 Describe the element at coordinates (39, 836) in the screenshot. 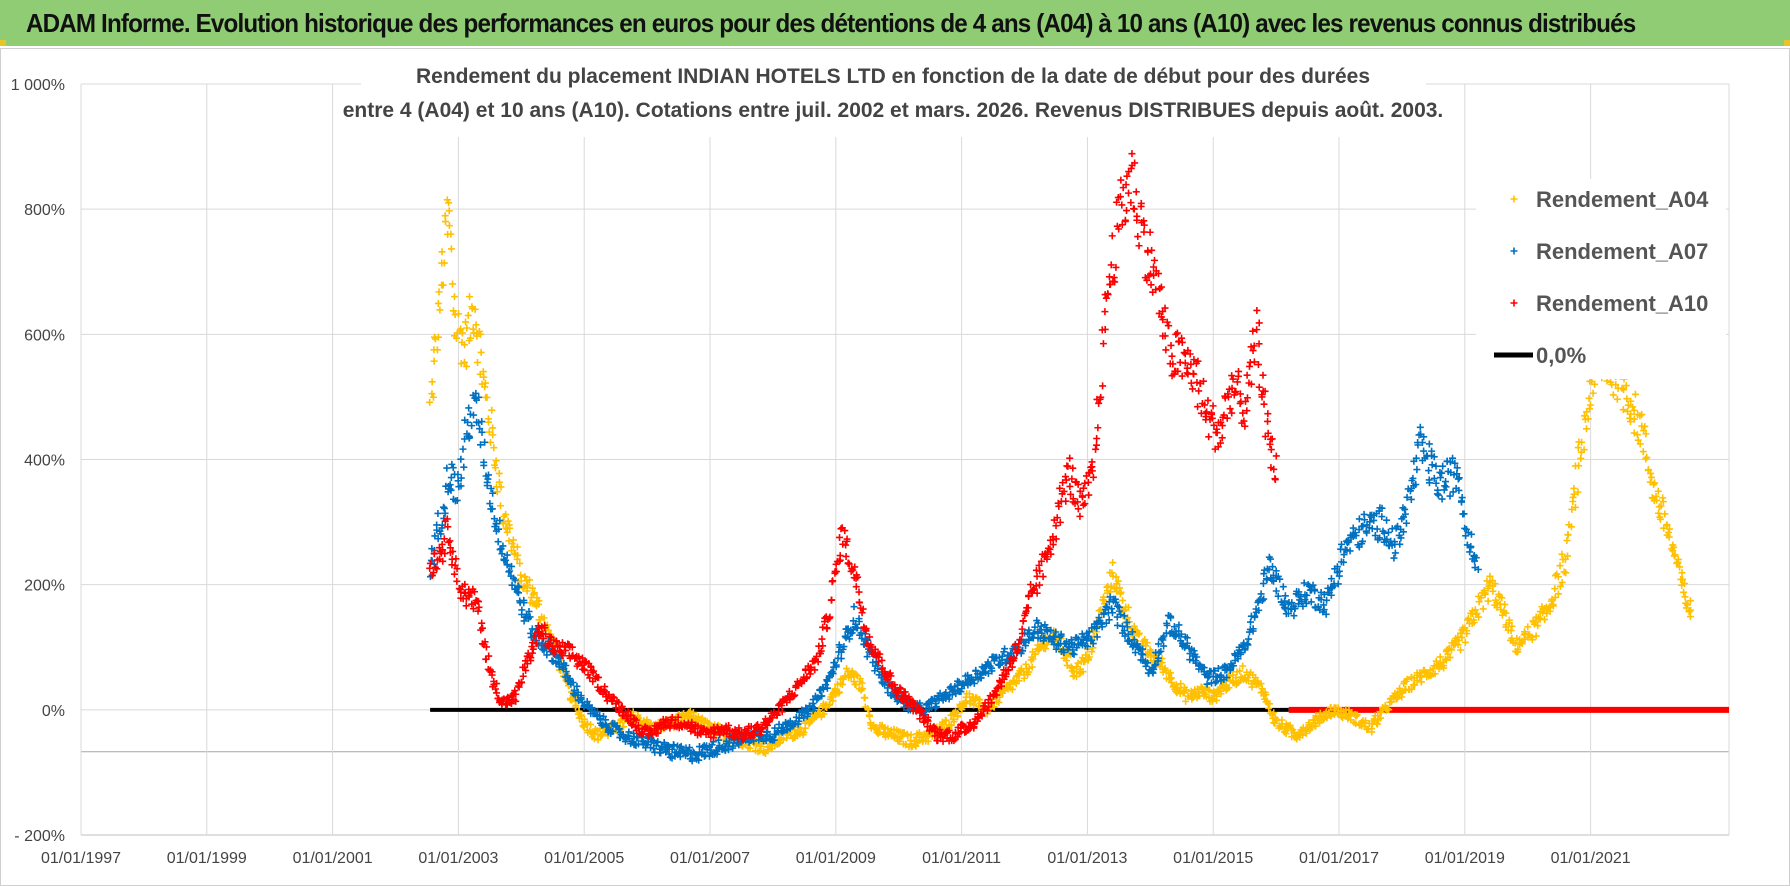

I see `y-tick-label: - 200%` at that location.